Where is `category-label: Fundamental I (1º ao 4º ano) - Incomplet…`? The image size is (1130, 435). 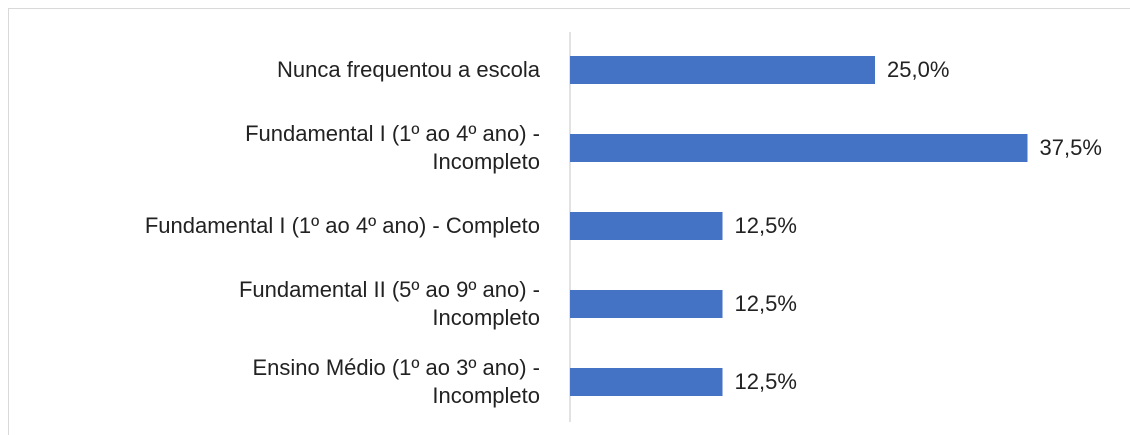 category-label: Fundamental I (1º ao 4º ano) - Incomplet… is located at coordinates (392, 147).